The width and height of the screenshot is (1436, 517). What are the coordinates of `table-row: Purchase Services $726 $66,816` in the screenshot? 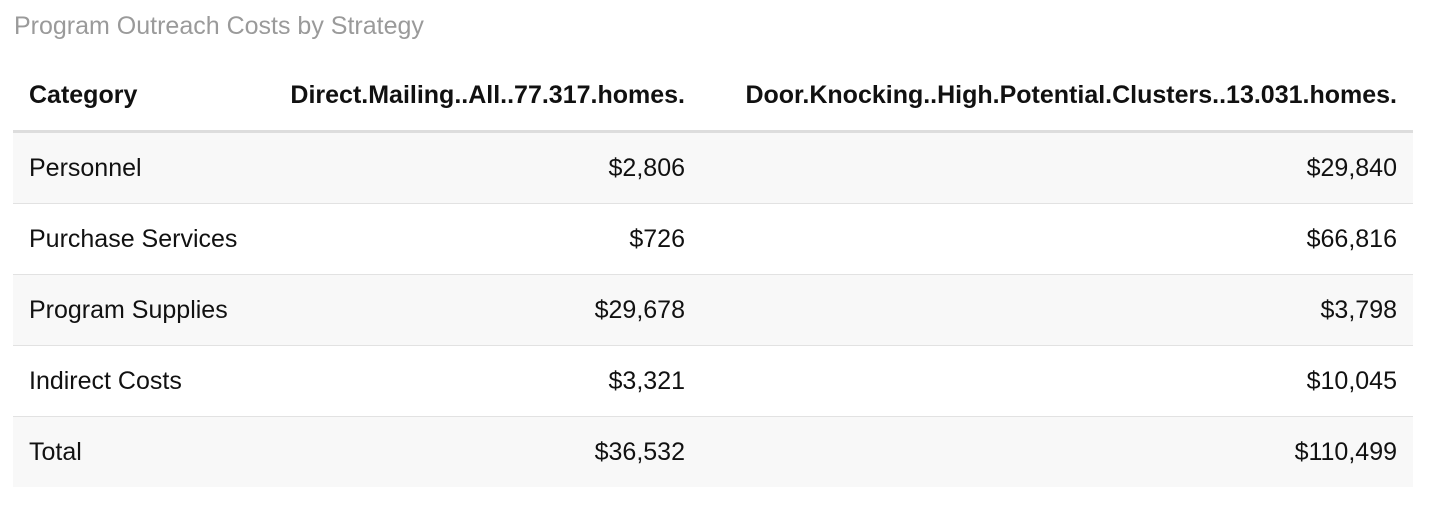 It's located at (713, 239).